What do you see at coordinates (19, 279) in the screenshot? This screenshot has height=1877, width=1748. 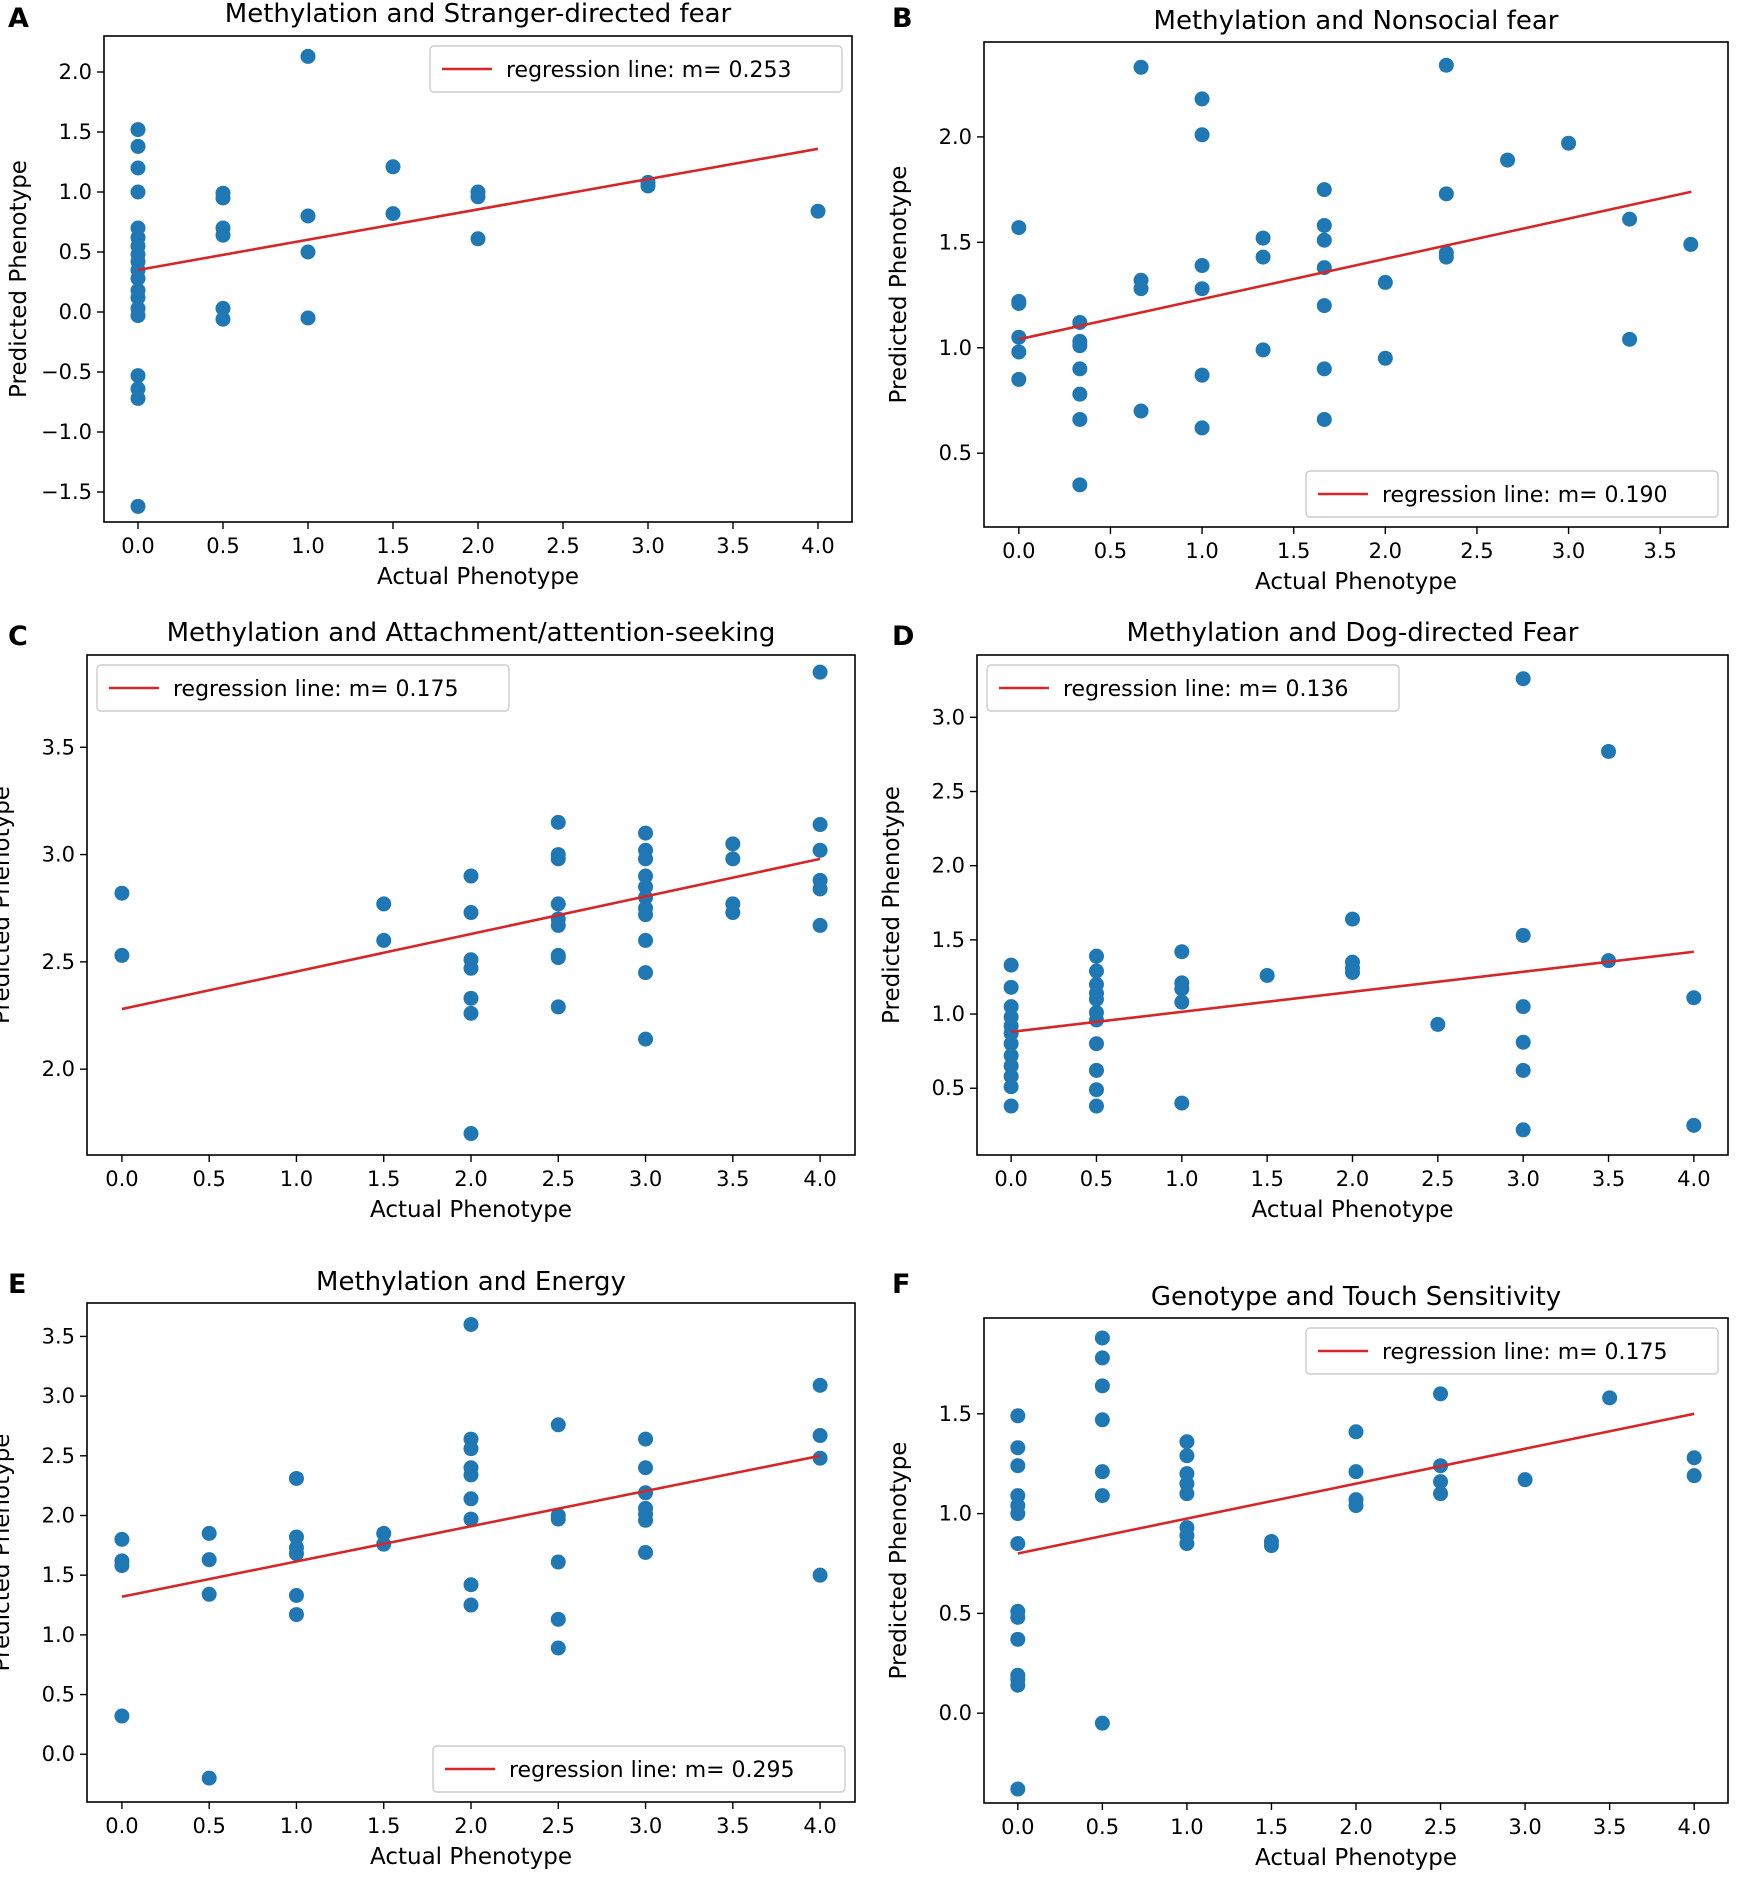 I see `y-axis-label: Predicted Phenotype` at bounding box center [19, 279].